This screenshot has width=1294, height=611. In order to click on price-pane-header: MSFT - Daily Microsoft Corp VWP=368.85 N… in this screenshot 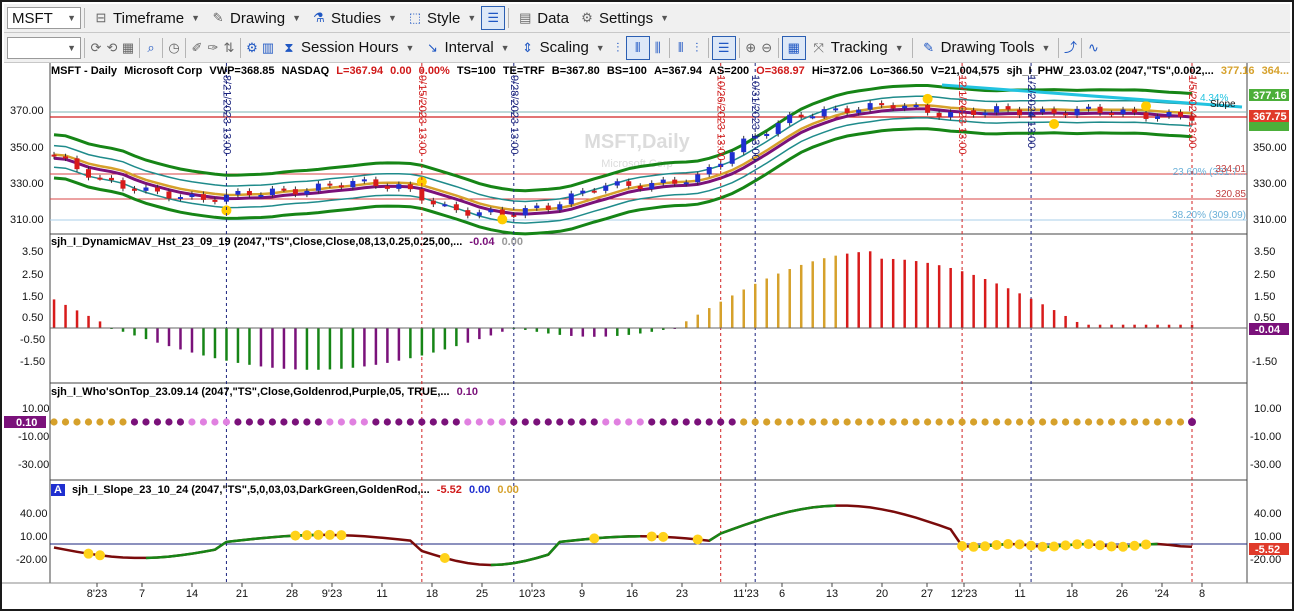, I will do `click(670, 71)`.